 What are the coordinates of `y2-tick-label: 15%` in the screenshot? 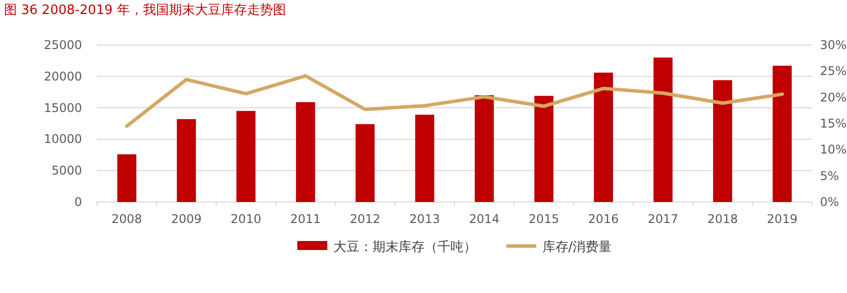 It's located at (833, 123).